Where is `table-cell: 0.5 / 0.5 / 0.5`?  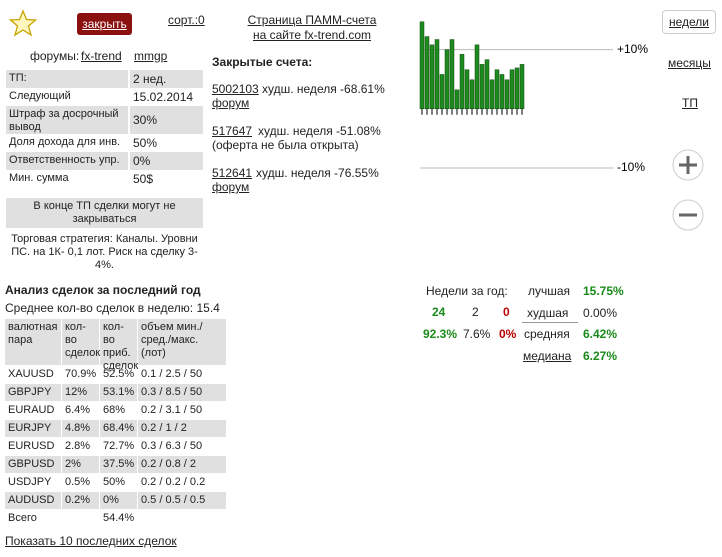
table-cell: 0.5 / 0.5 / 0.5 is located at coordinates (182, 500).